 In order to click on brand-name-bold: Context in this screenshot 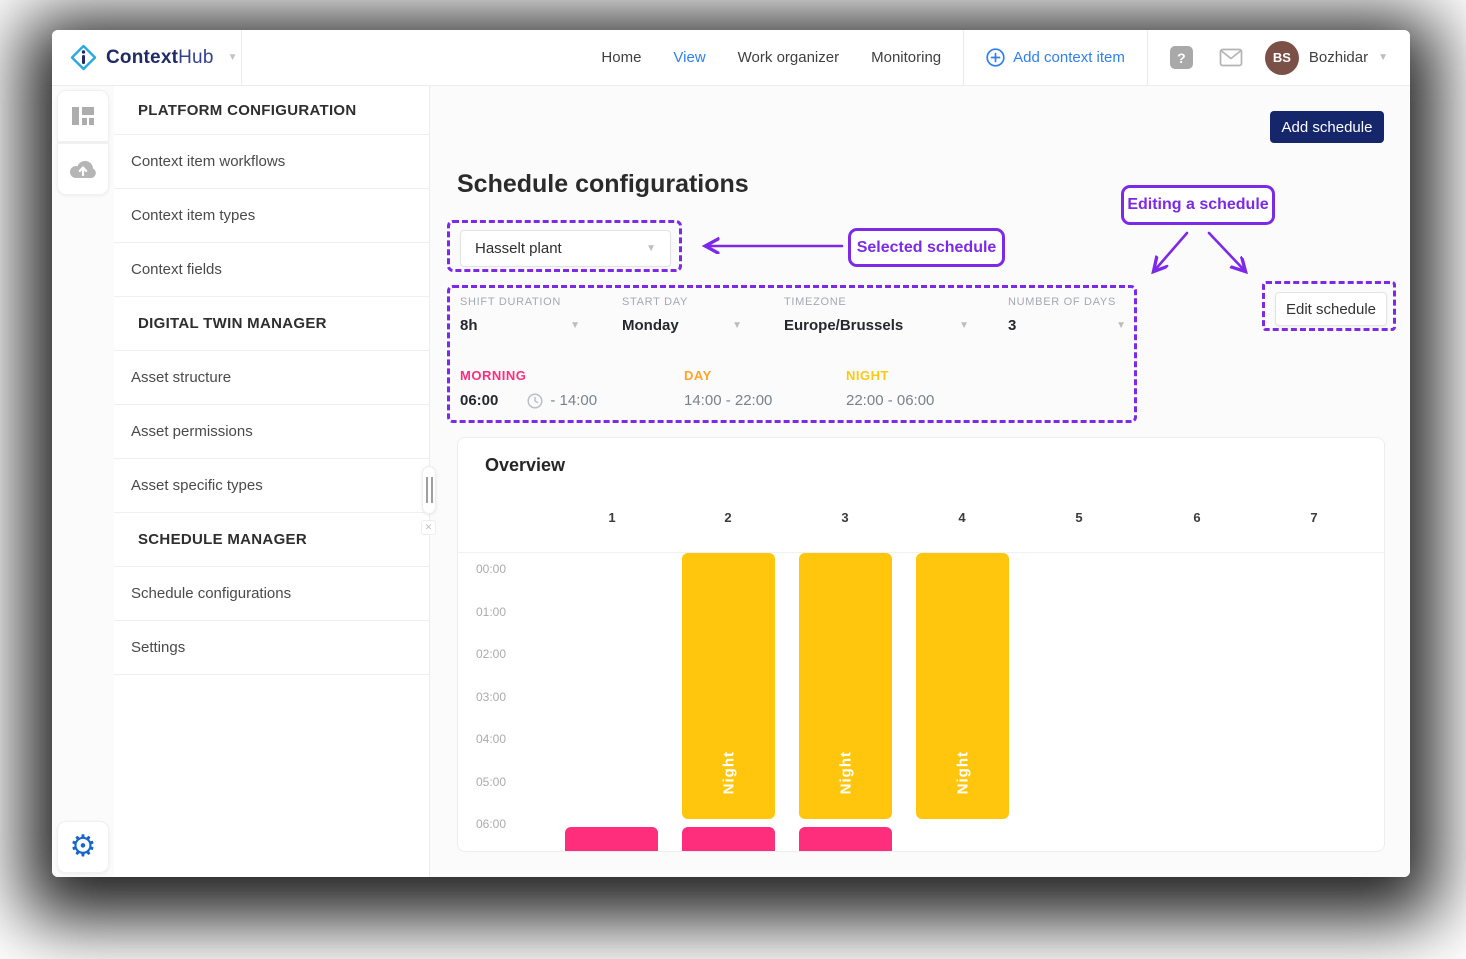, I will do `click(142, 57)`.